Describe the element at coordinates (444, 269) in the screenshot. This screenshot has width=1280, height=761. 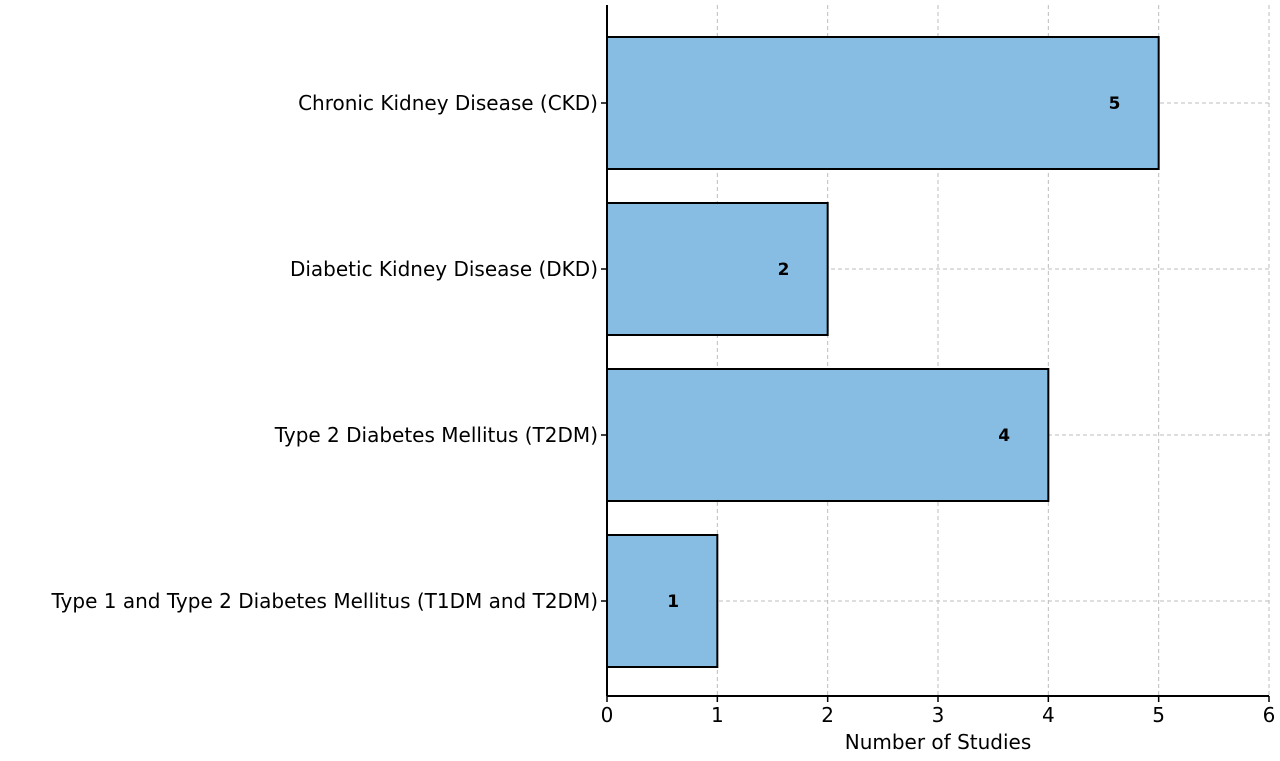
I see `category-label: Diabetic Kidney Disease (DKD)` at that location.